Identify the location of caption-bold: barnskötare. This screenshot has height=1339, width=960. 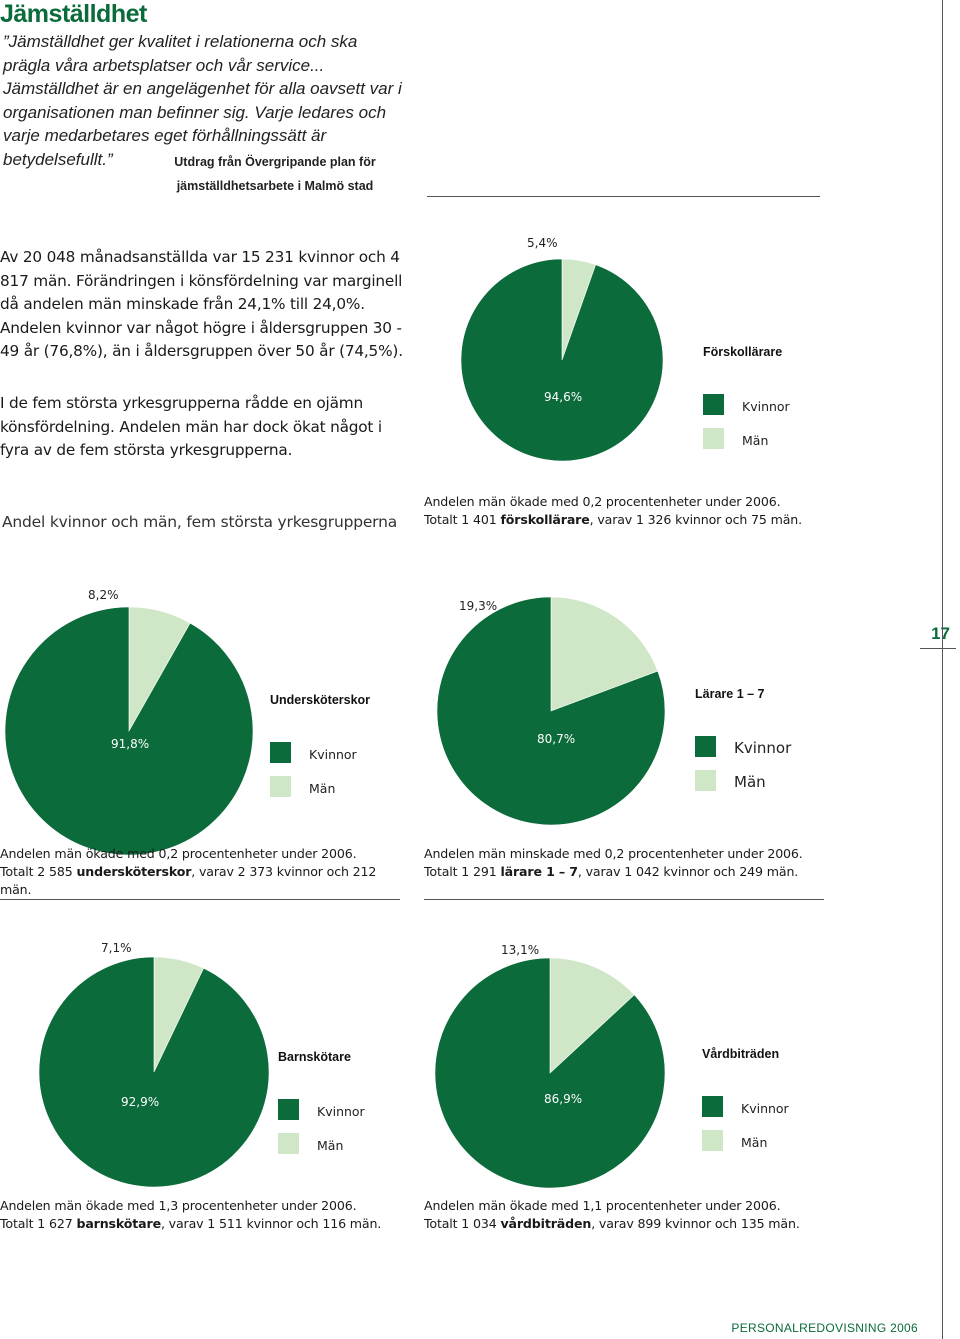
(118, 1223).